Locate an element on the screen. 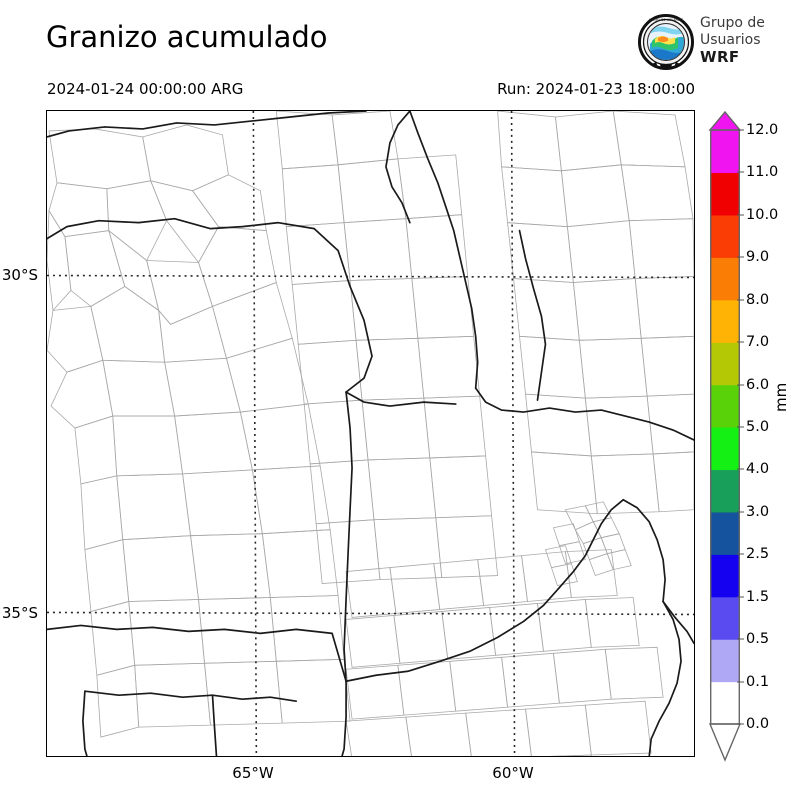 This screenshot has width=800, height=800. colorbar-tick-label-7: 5.0 is located at coordinates (758, 427).